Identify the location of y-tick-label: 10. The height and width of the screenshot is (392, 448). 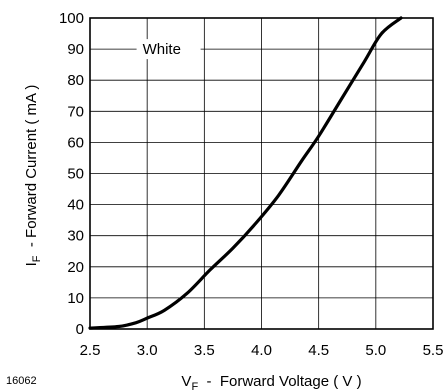
(75, 298).